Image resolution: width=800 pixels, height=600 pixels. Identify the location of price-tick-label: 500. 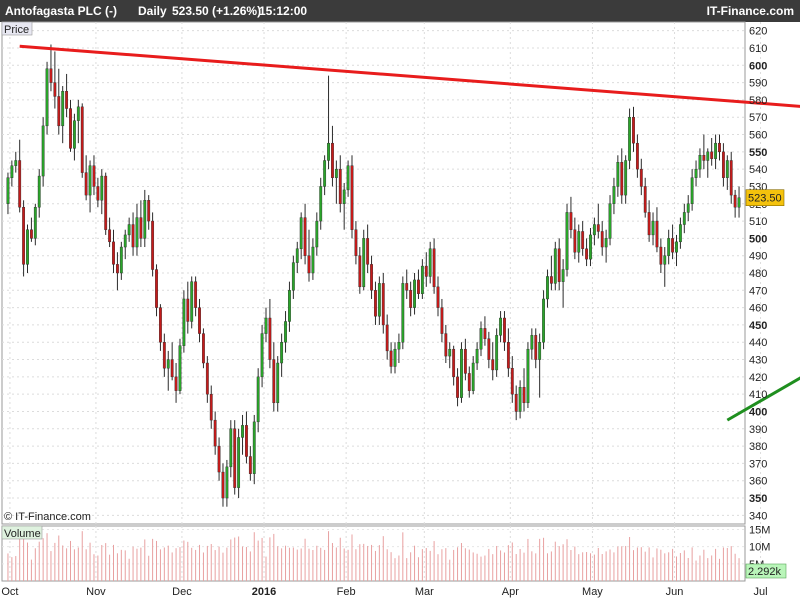
(758, 239).